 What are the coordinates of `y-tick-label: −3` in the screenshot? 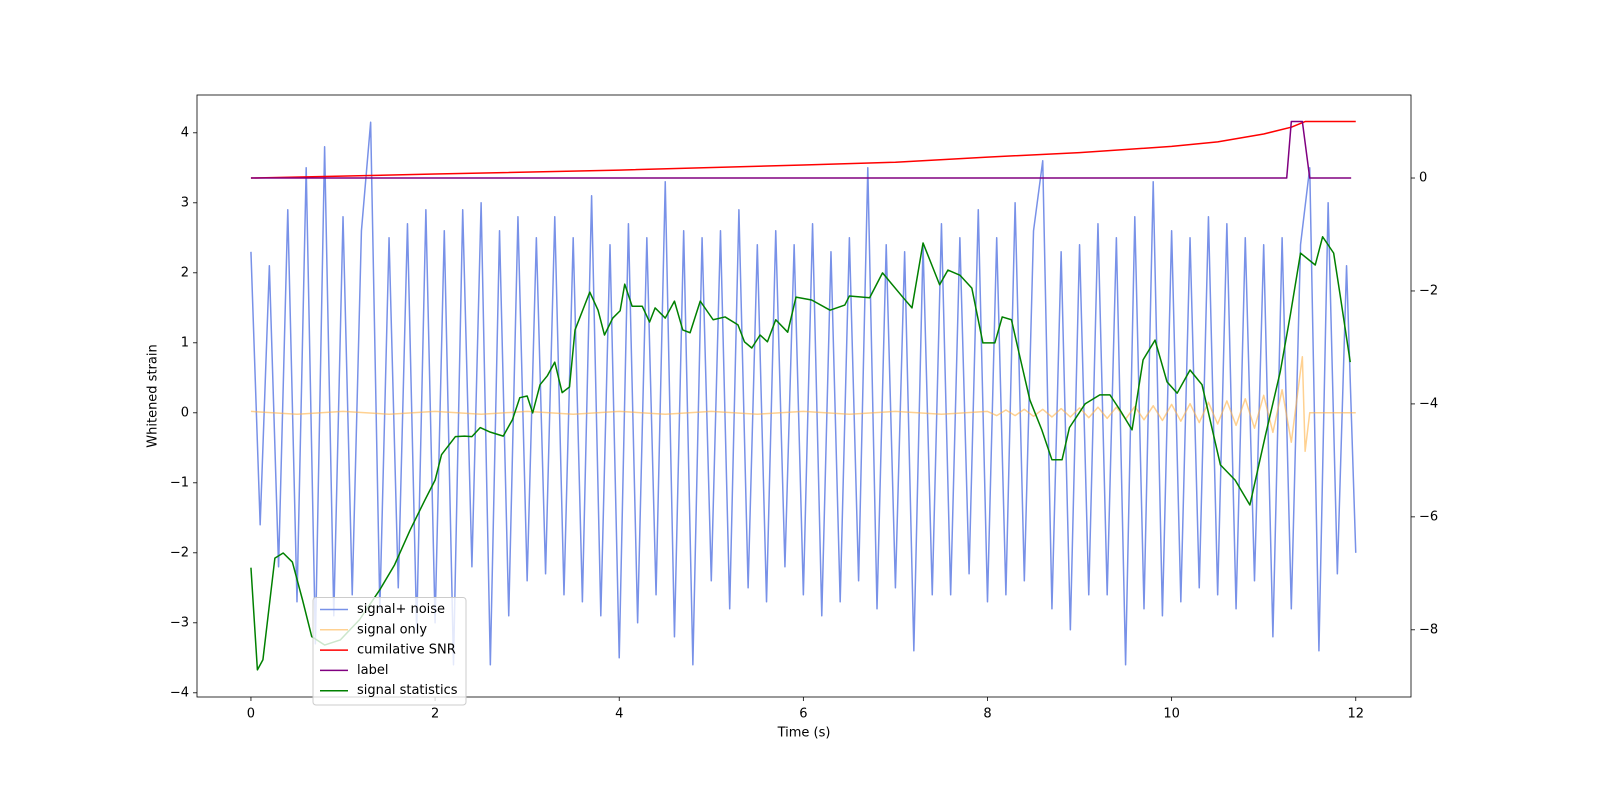 It's located at (179, 622).